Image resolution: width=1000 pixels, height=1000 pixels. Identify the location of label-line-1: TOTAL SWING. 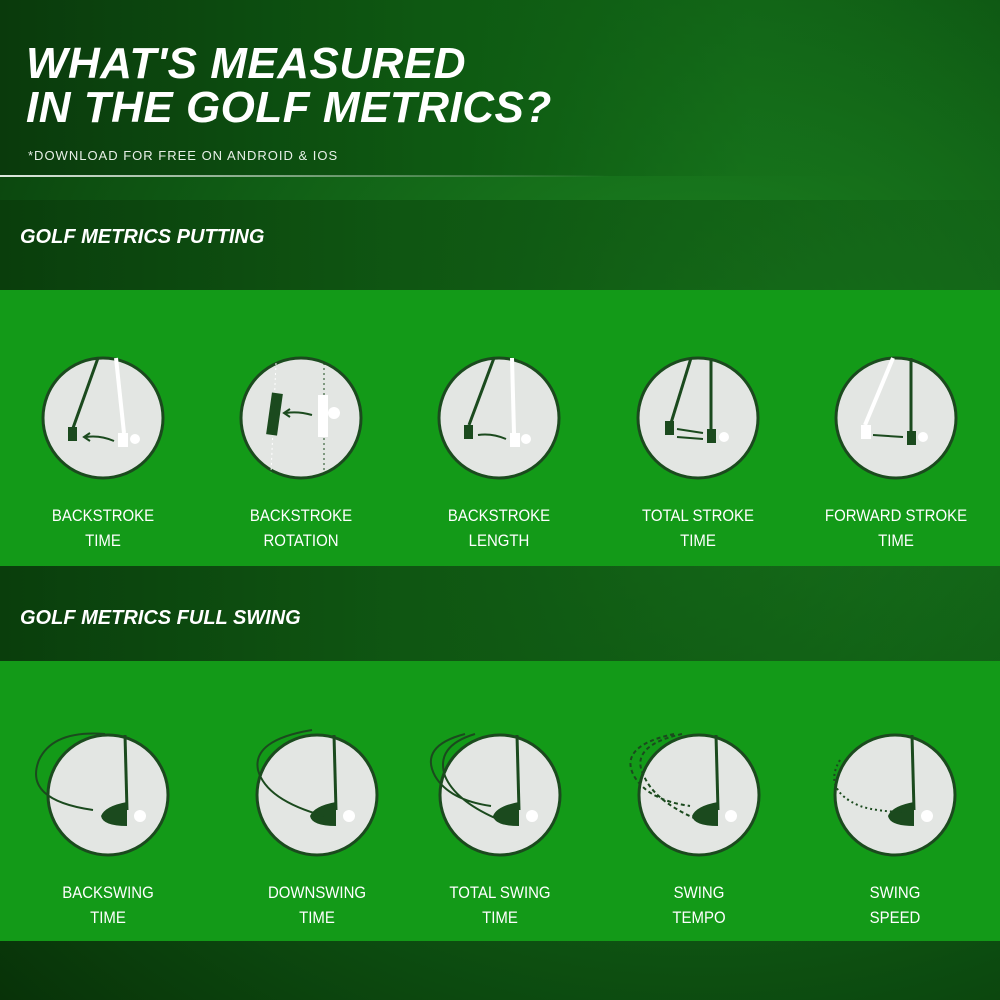
(500, 892).